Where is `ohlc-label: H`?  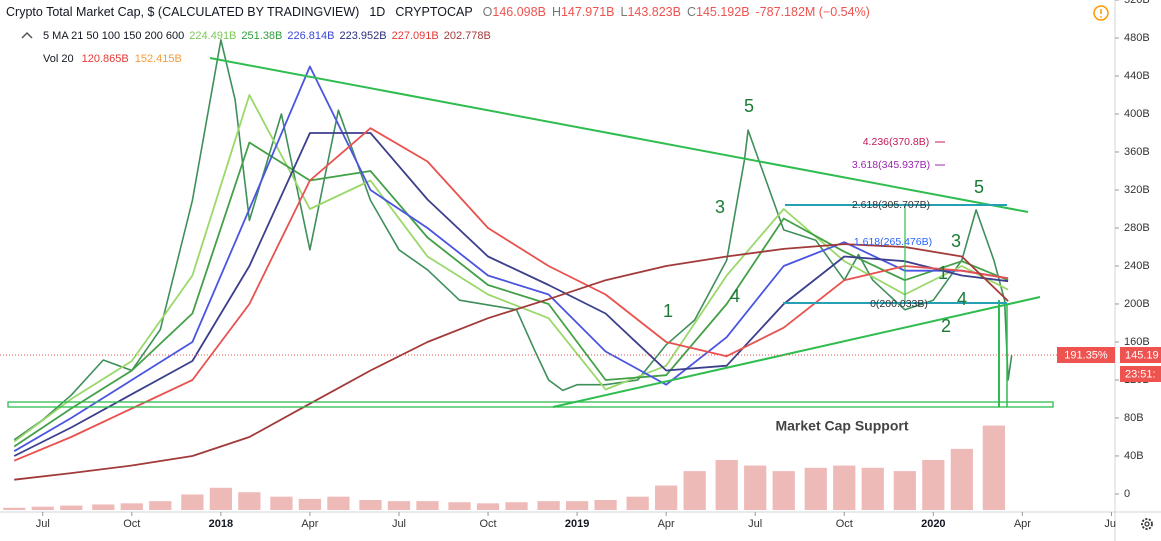
ohlc-label: H is located at coordinates (556, 12).